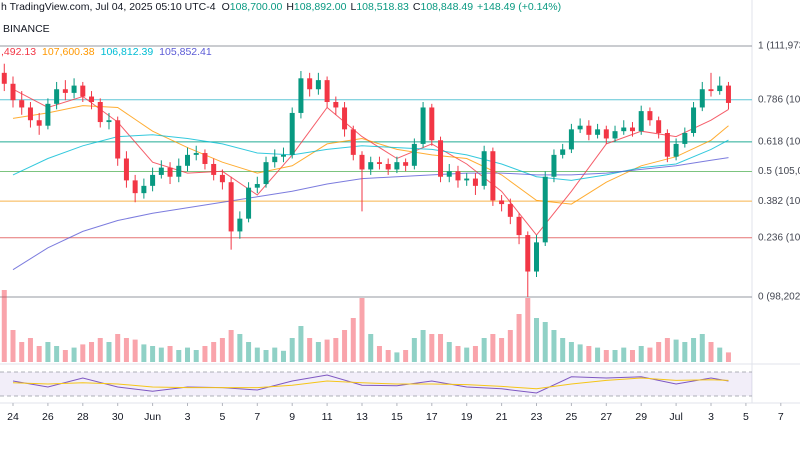 The image size is (800, 450). Describe the element at coordinates (446, 7) in the screenshot. I see `ohlc-value: 108,848.49` at that location.